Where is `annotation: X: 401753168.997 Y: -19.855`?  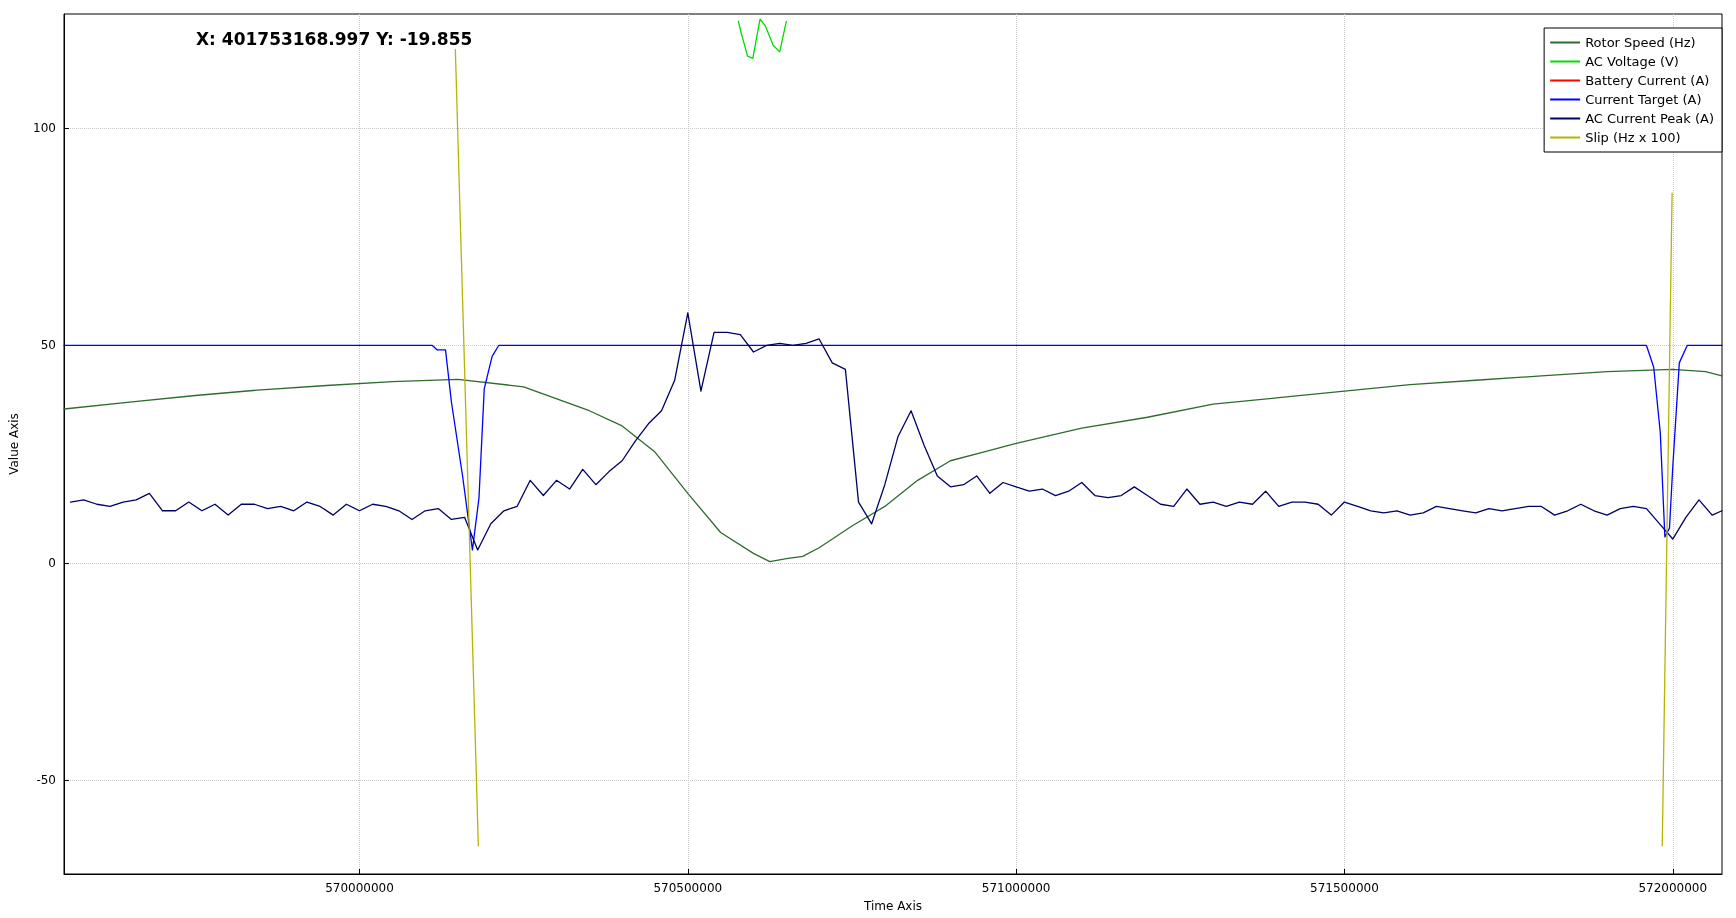 annotation: X: 401753168.997 Y: -19.855 is located at coordinates (334, 38).